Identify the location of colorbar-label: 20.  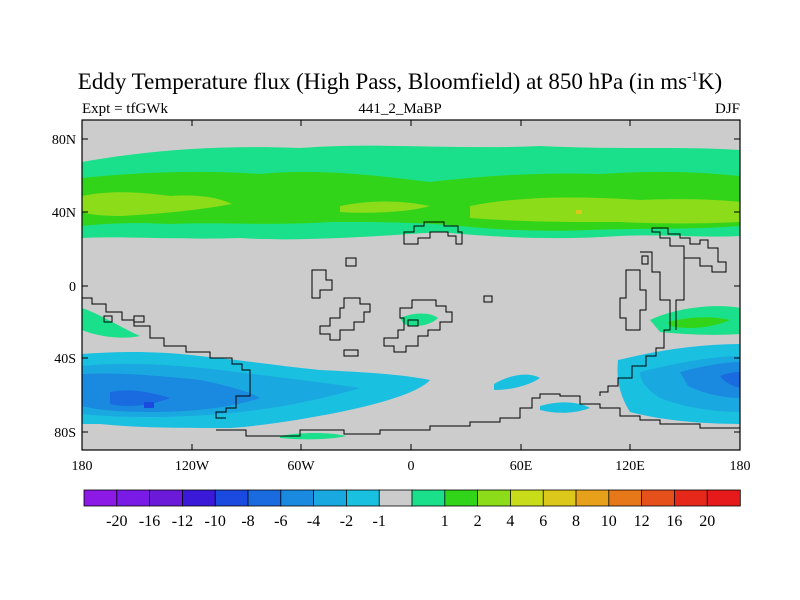
(707, 521).